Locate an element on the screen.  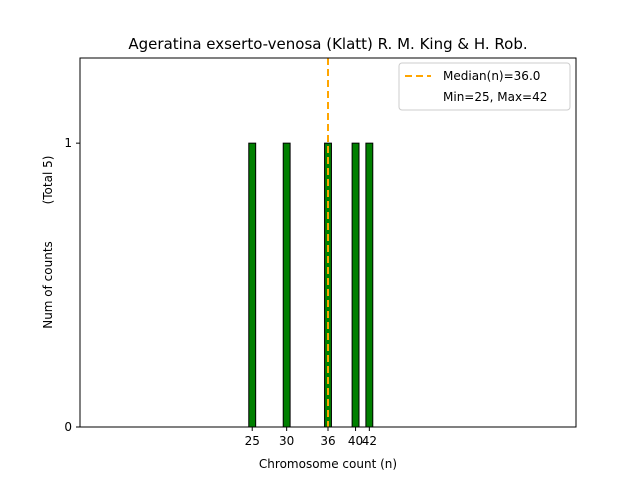
y-axis-total-note: (Total 5) is located at coordinates (48, 180).